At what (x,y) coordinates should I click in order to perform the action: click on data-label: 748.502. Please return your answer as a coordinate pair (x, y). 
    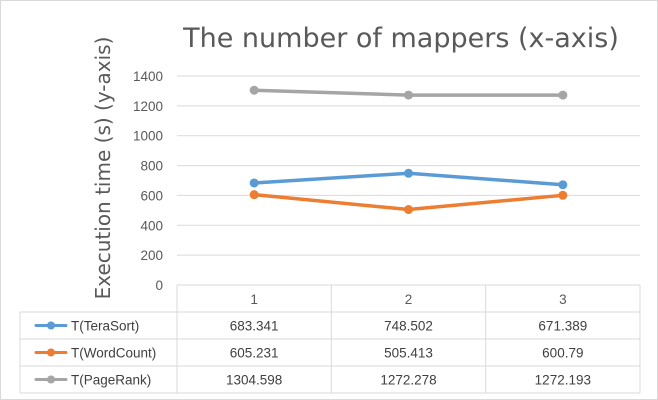
    Looking at the image, I should click on (408, 326).